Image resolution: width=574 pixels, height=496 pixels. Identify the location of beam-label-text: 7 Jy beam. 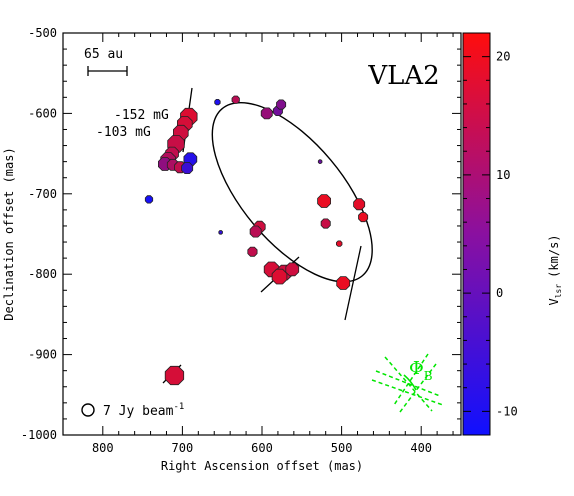
(138, 411).